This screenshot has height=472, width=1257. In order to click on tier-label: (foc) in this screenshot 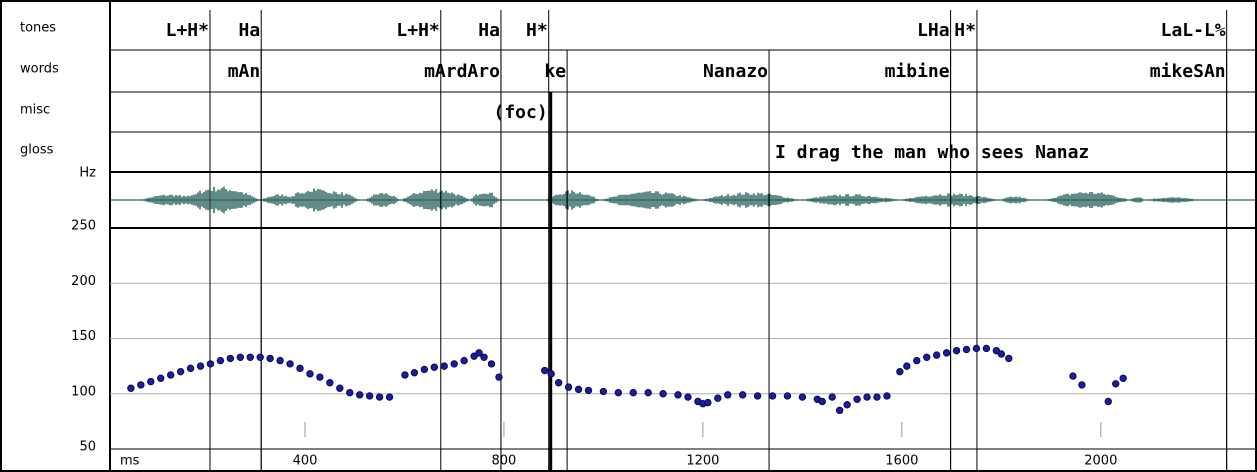, I will do `click(521, 112)`.